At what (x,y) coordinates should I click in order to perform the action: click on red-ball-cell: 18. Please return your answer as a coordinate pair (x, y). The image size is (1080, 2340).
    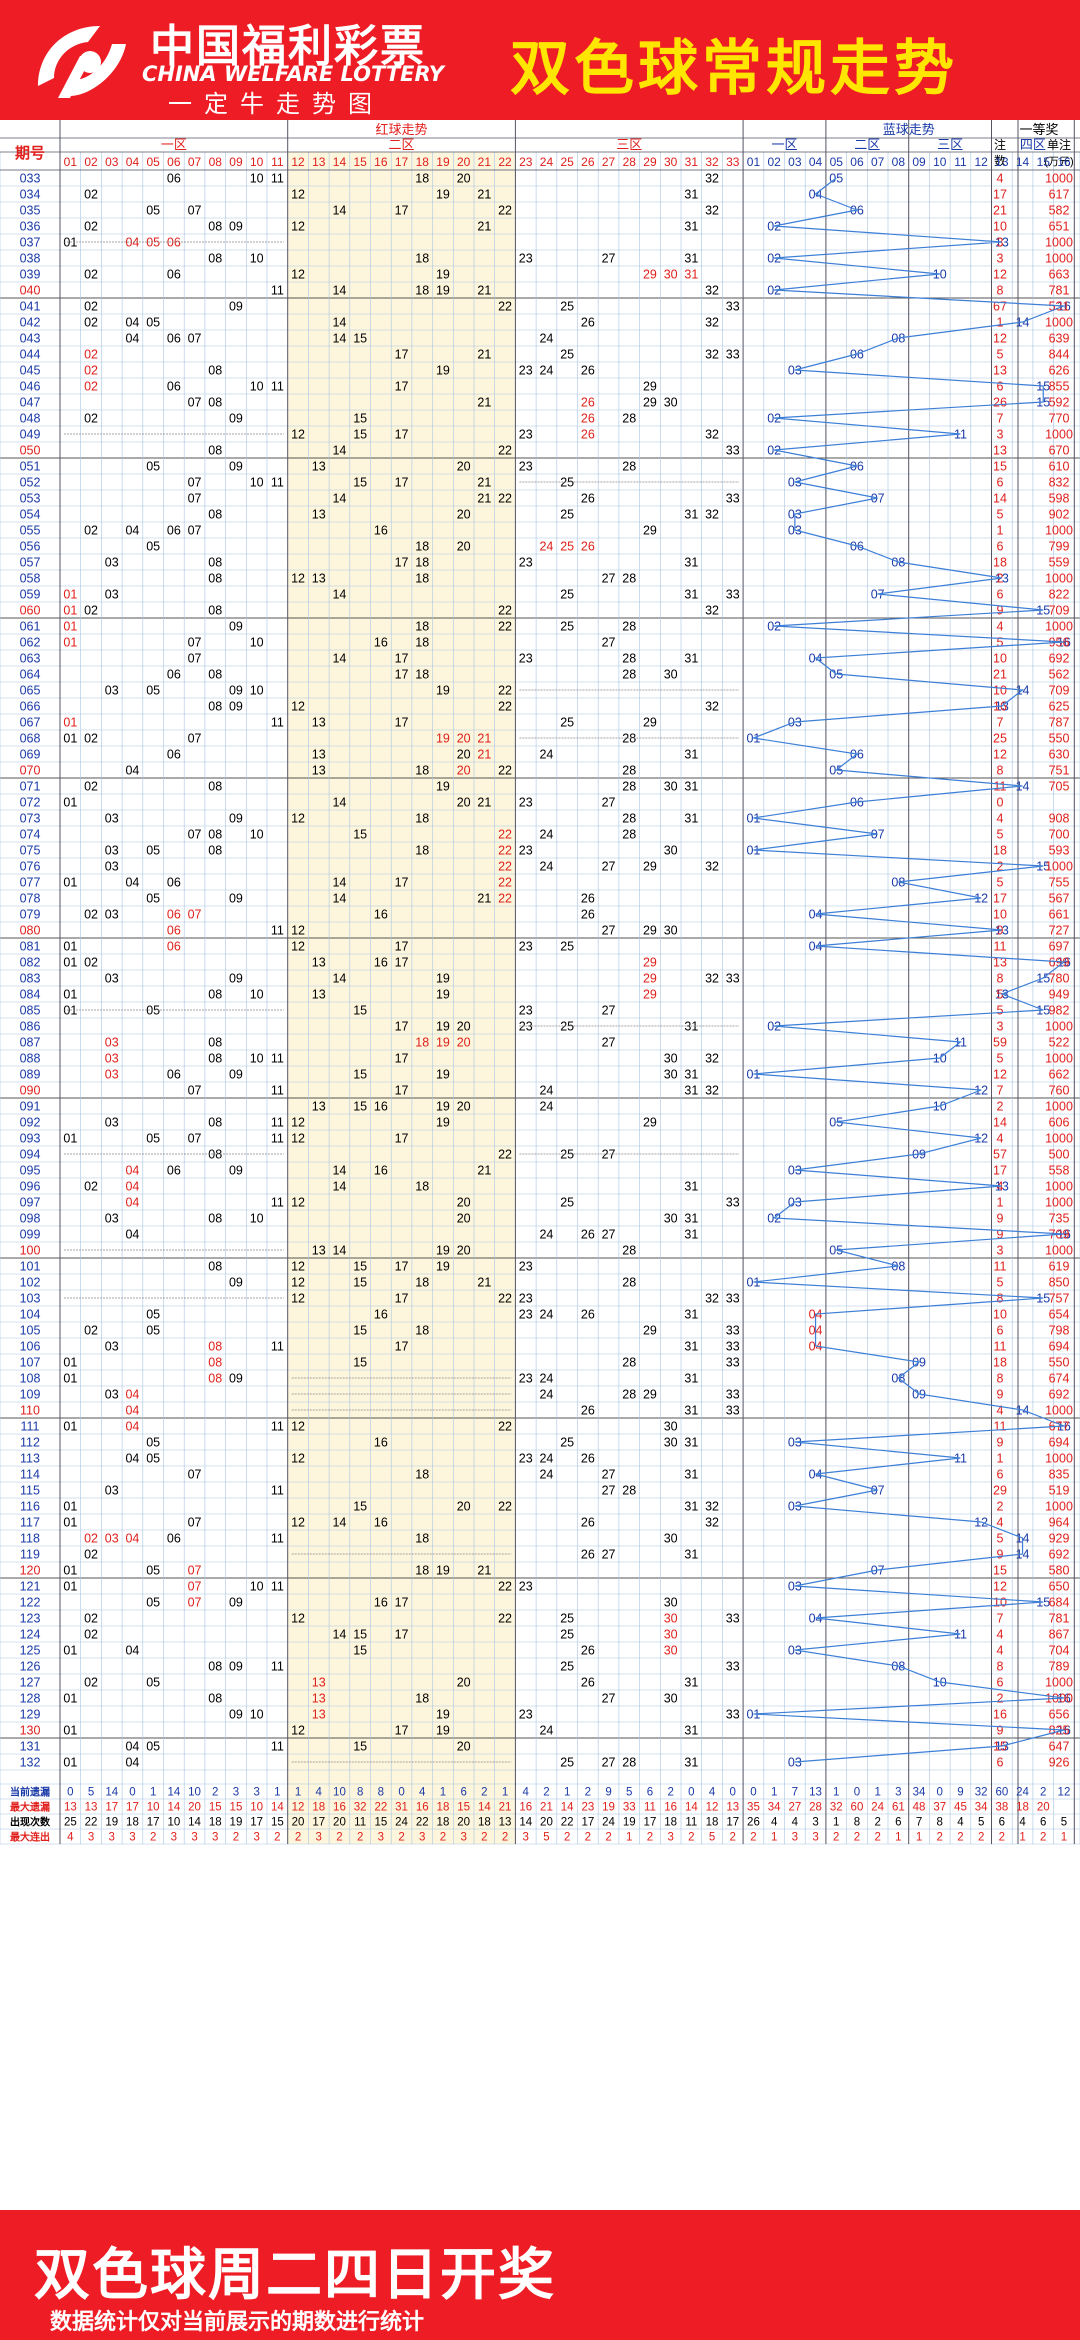
    Looking at the image, I should click on (422, 1475).